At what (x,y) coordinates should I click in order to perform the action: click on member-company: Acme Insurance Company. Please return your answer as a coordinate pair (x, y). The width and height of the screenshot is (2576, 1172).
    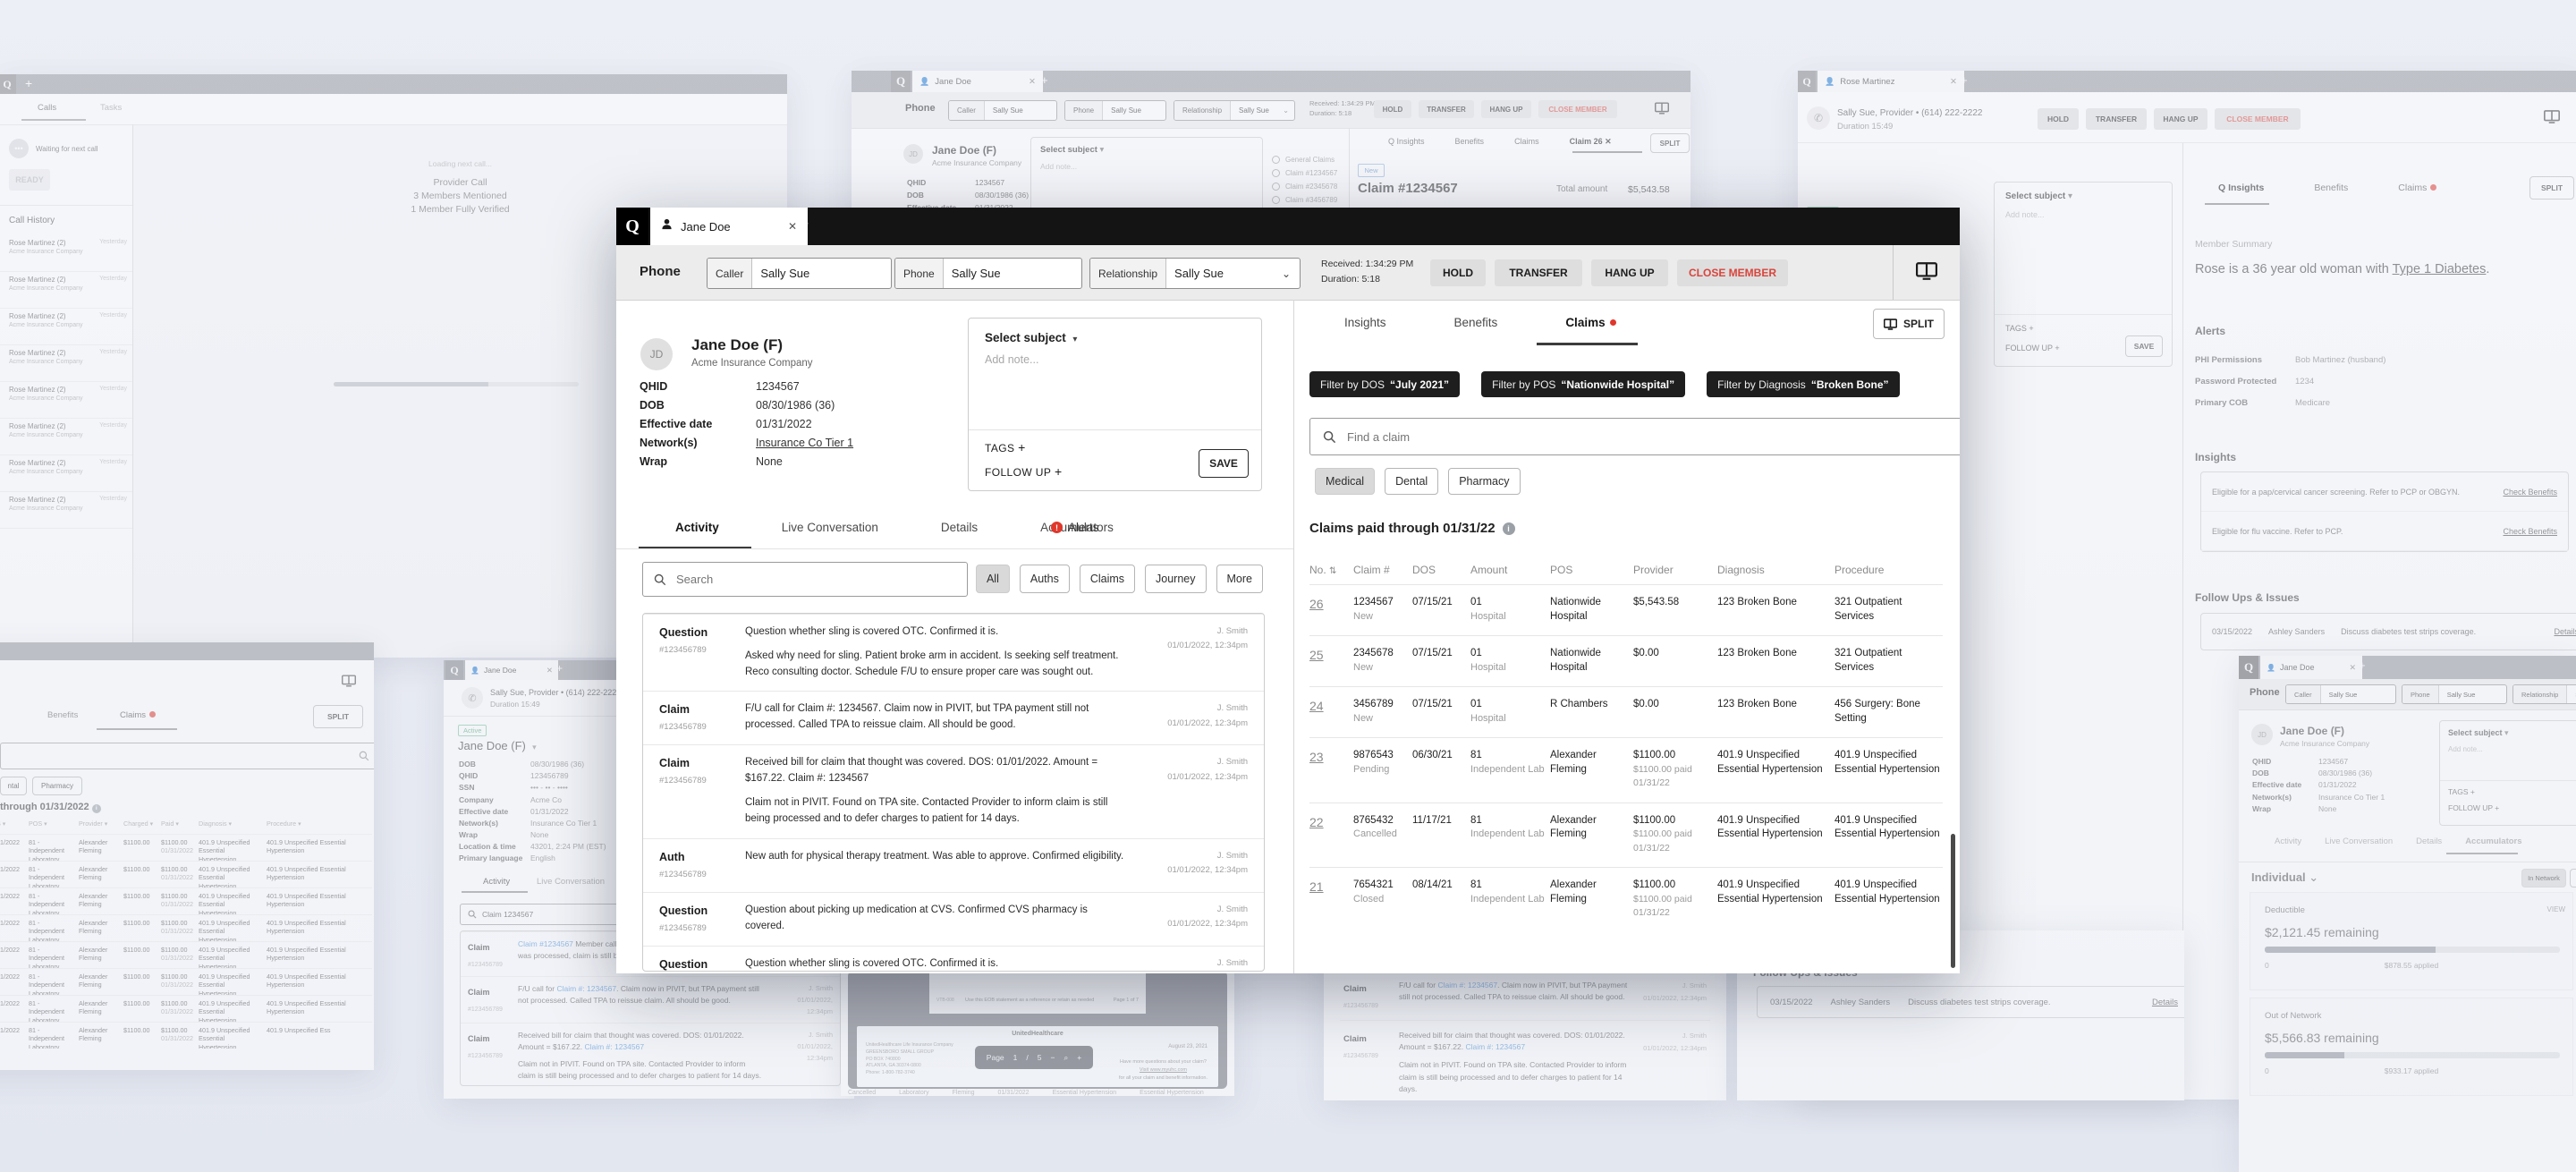
    Looking at the image, I should click on (752, 364).